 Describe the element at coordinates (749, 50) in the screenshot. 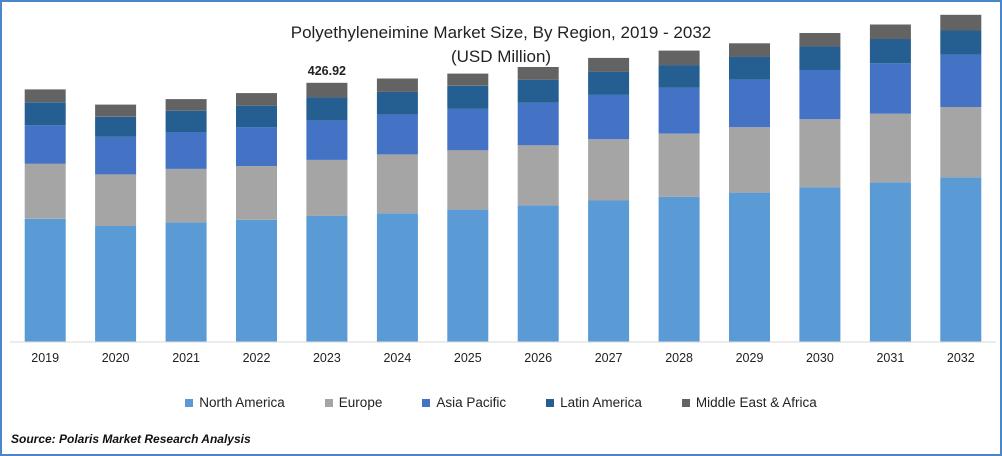

I see `bar-segment-2029-middle-east-africa` at that location.